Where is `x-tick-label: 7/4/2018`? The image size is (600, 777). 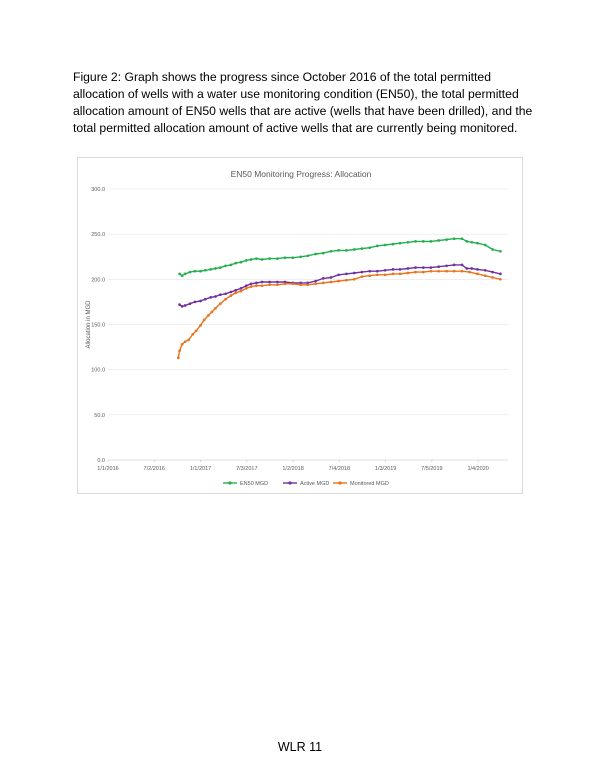
x-tick-label: 7/4/2018 is located at coordinates (339, 469).